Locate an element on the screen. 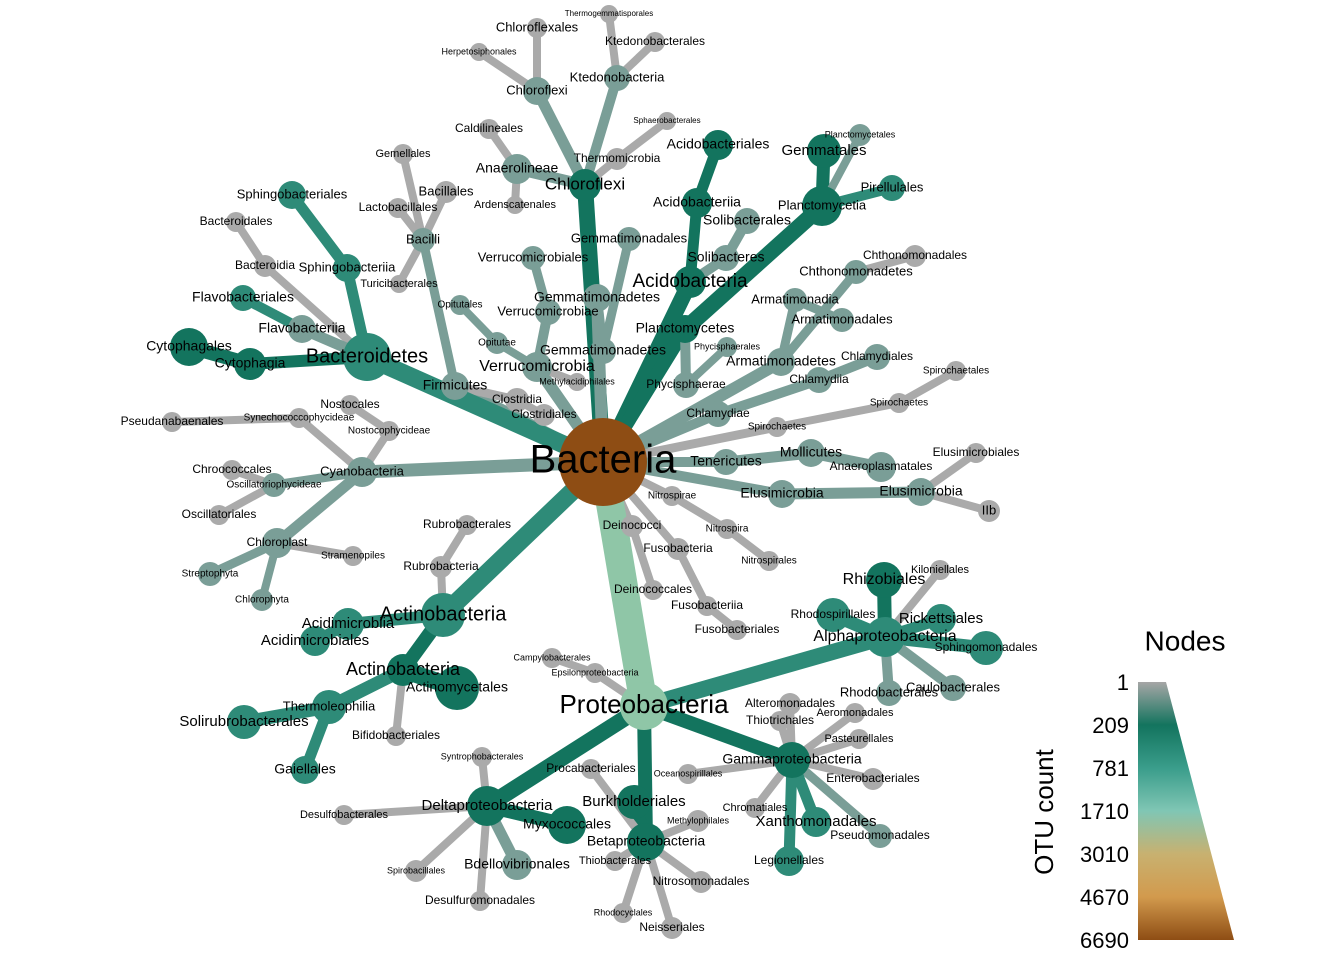 The height and width of the screenshot is (960, 1344). legend-color-scale is located at coordinates (1186, 811).